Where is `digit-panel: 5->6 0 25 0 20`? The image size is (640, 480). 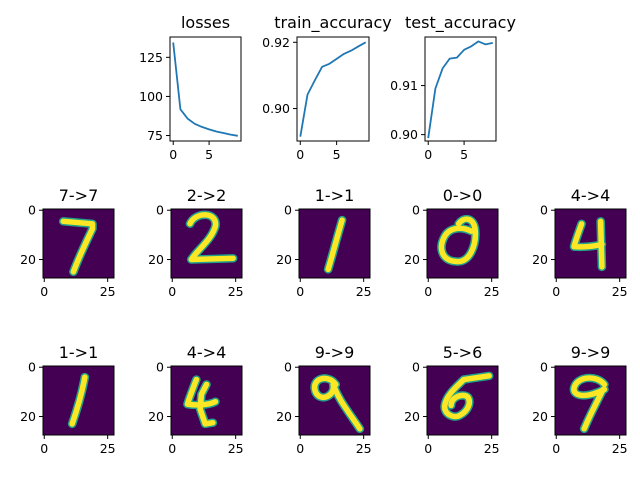 digit-panel: 5->6 0 25 0 20 is located at coordinates (452, 399).